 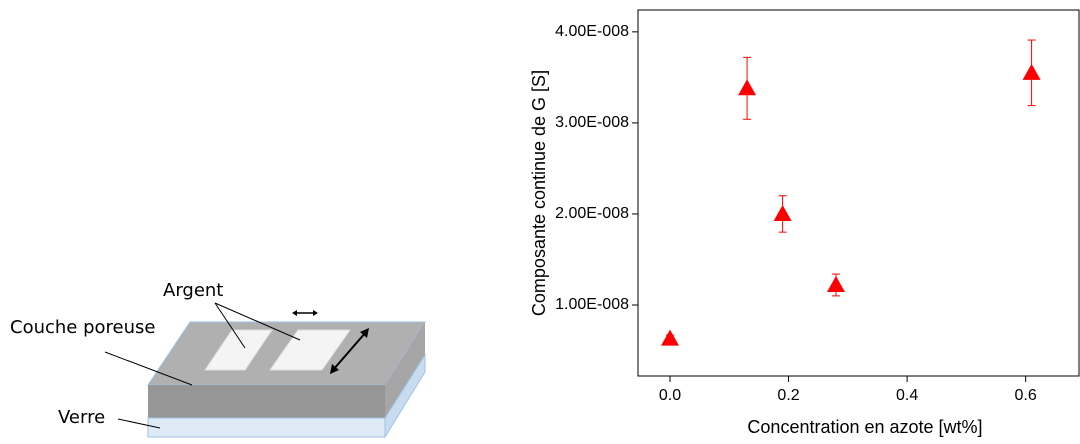 What do you see at coordinates (592, 304) in the screenshot?
I see `y-tick-label: 1.00E-008` at bounding box center [592, 304].